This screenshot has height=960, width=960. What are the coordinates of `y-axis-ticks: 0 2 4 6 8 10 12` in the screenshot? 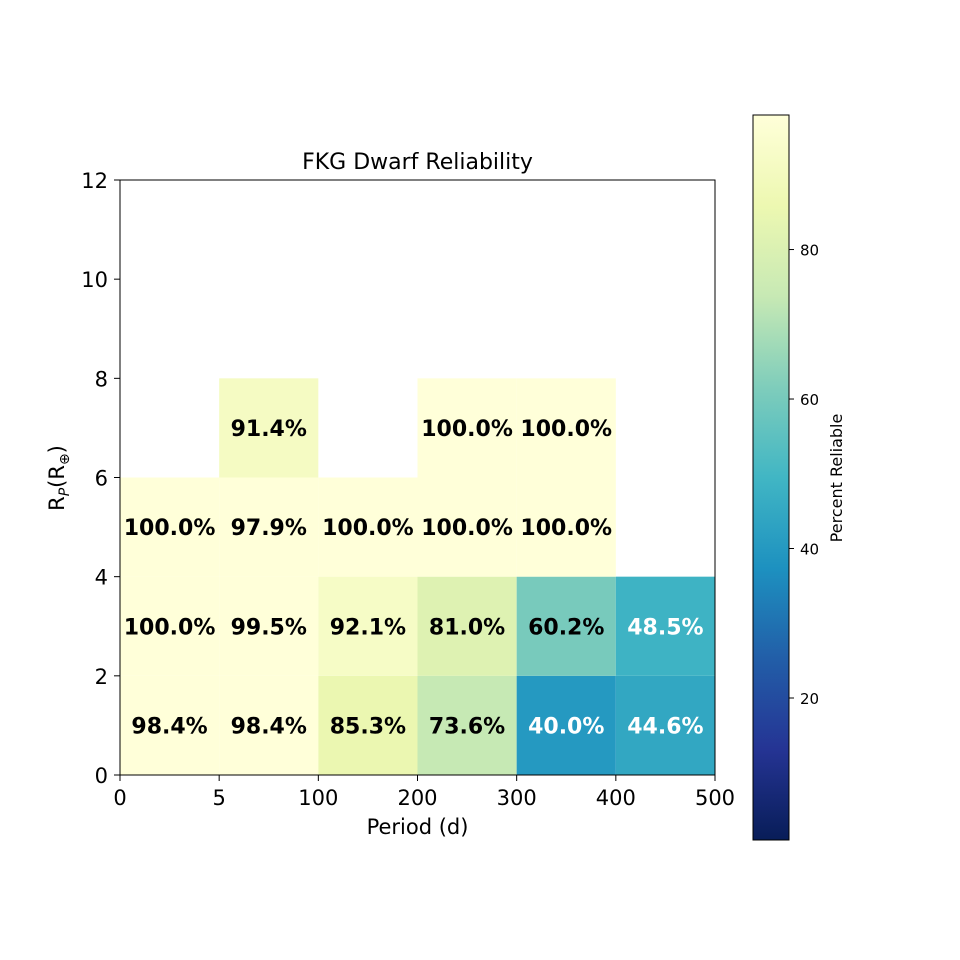 It's located at (100, 478).